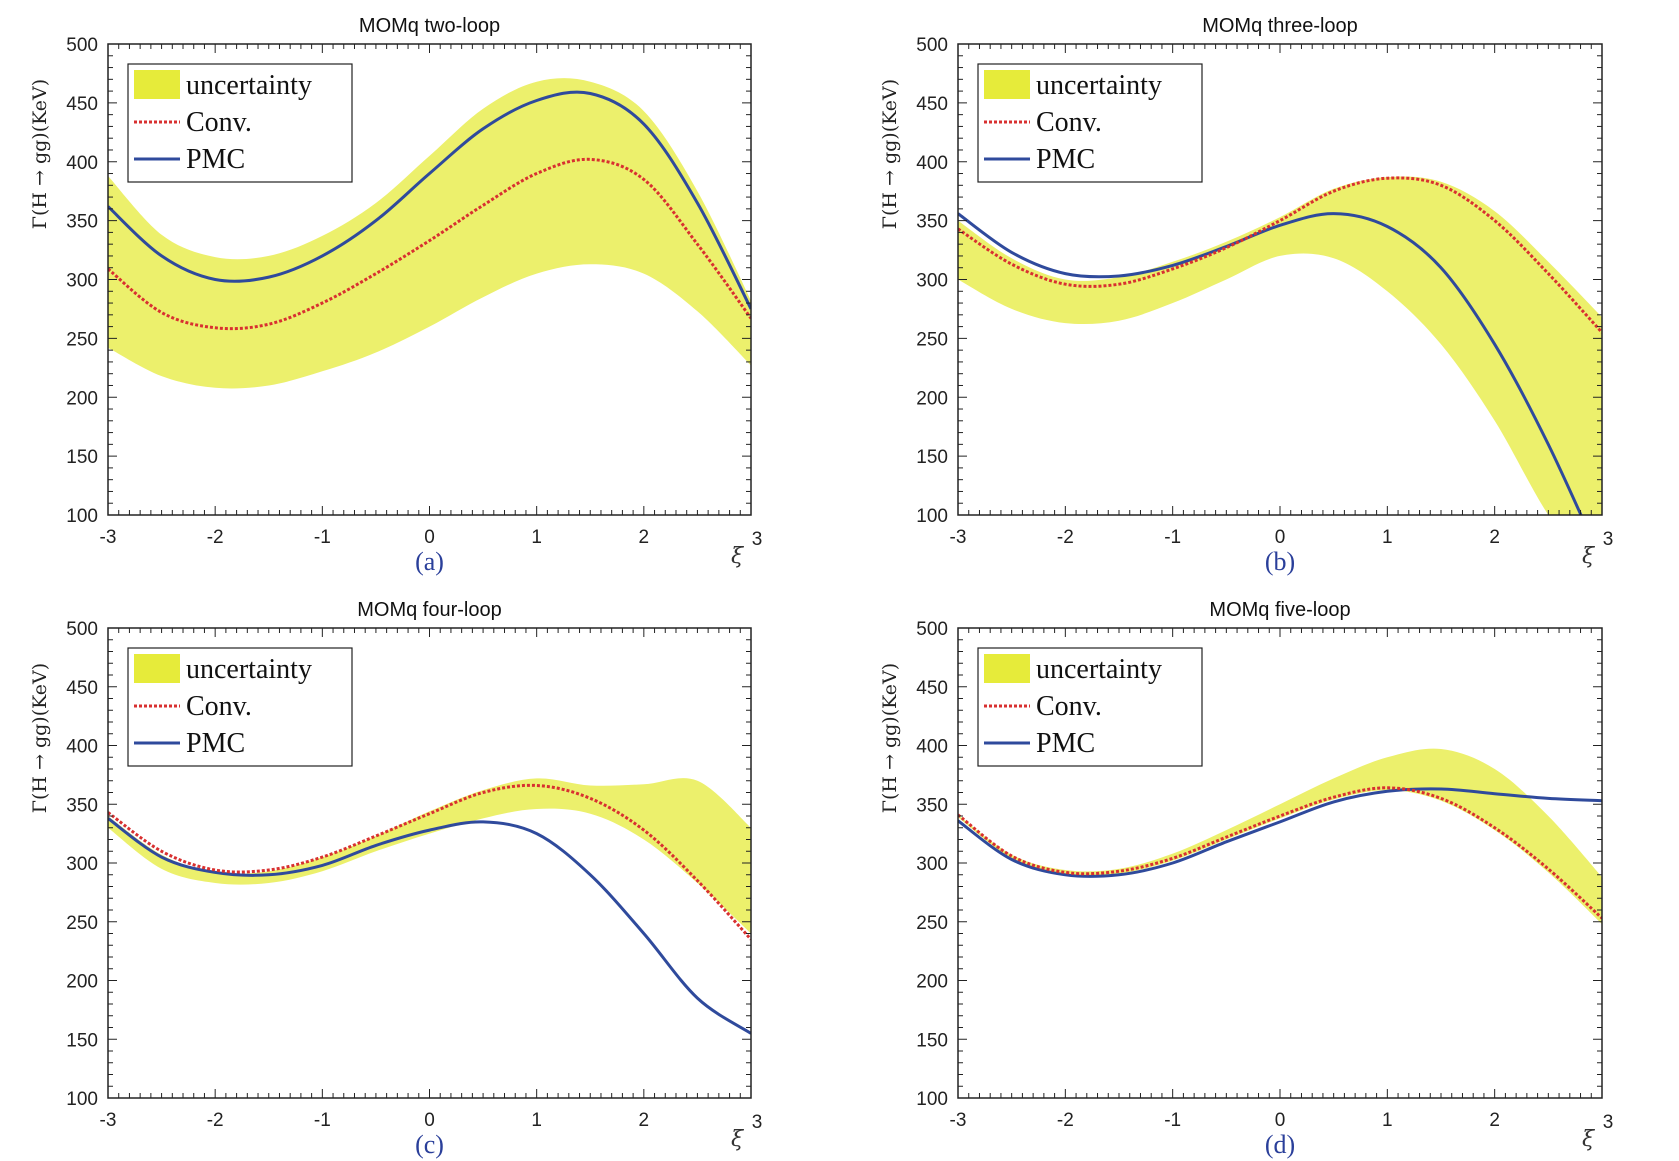 The width and height of the screenshot is (1679, 1161). I want to click on chart-title: MOMq five-loop, so click(1279, 610).